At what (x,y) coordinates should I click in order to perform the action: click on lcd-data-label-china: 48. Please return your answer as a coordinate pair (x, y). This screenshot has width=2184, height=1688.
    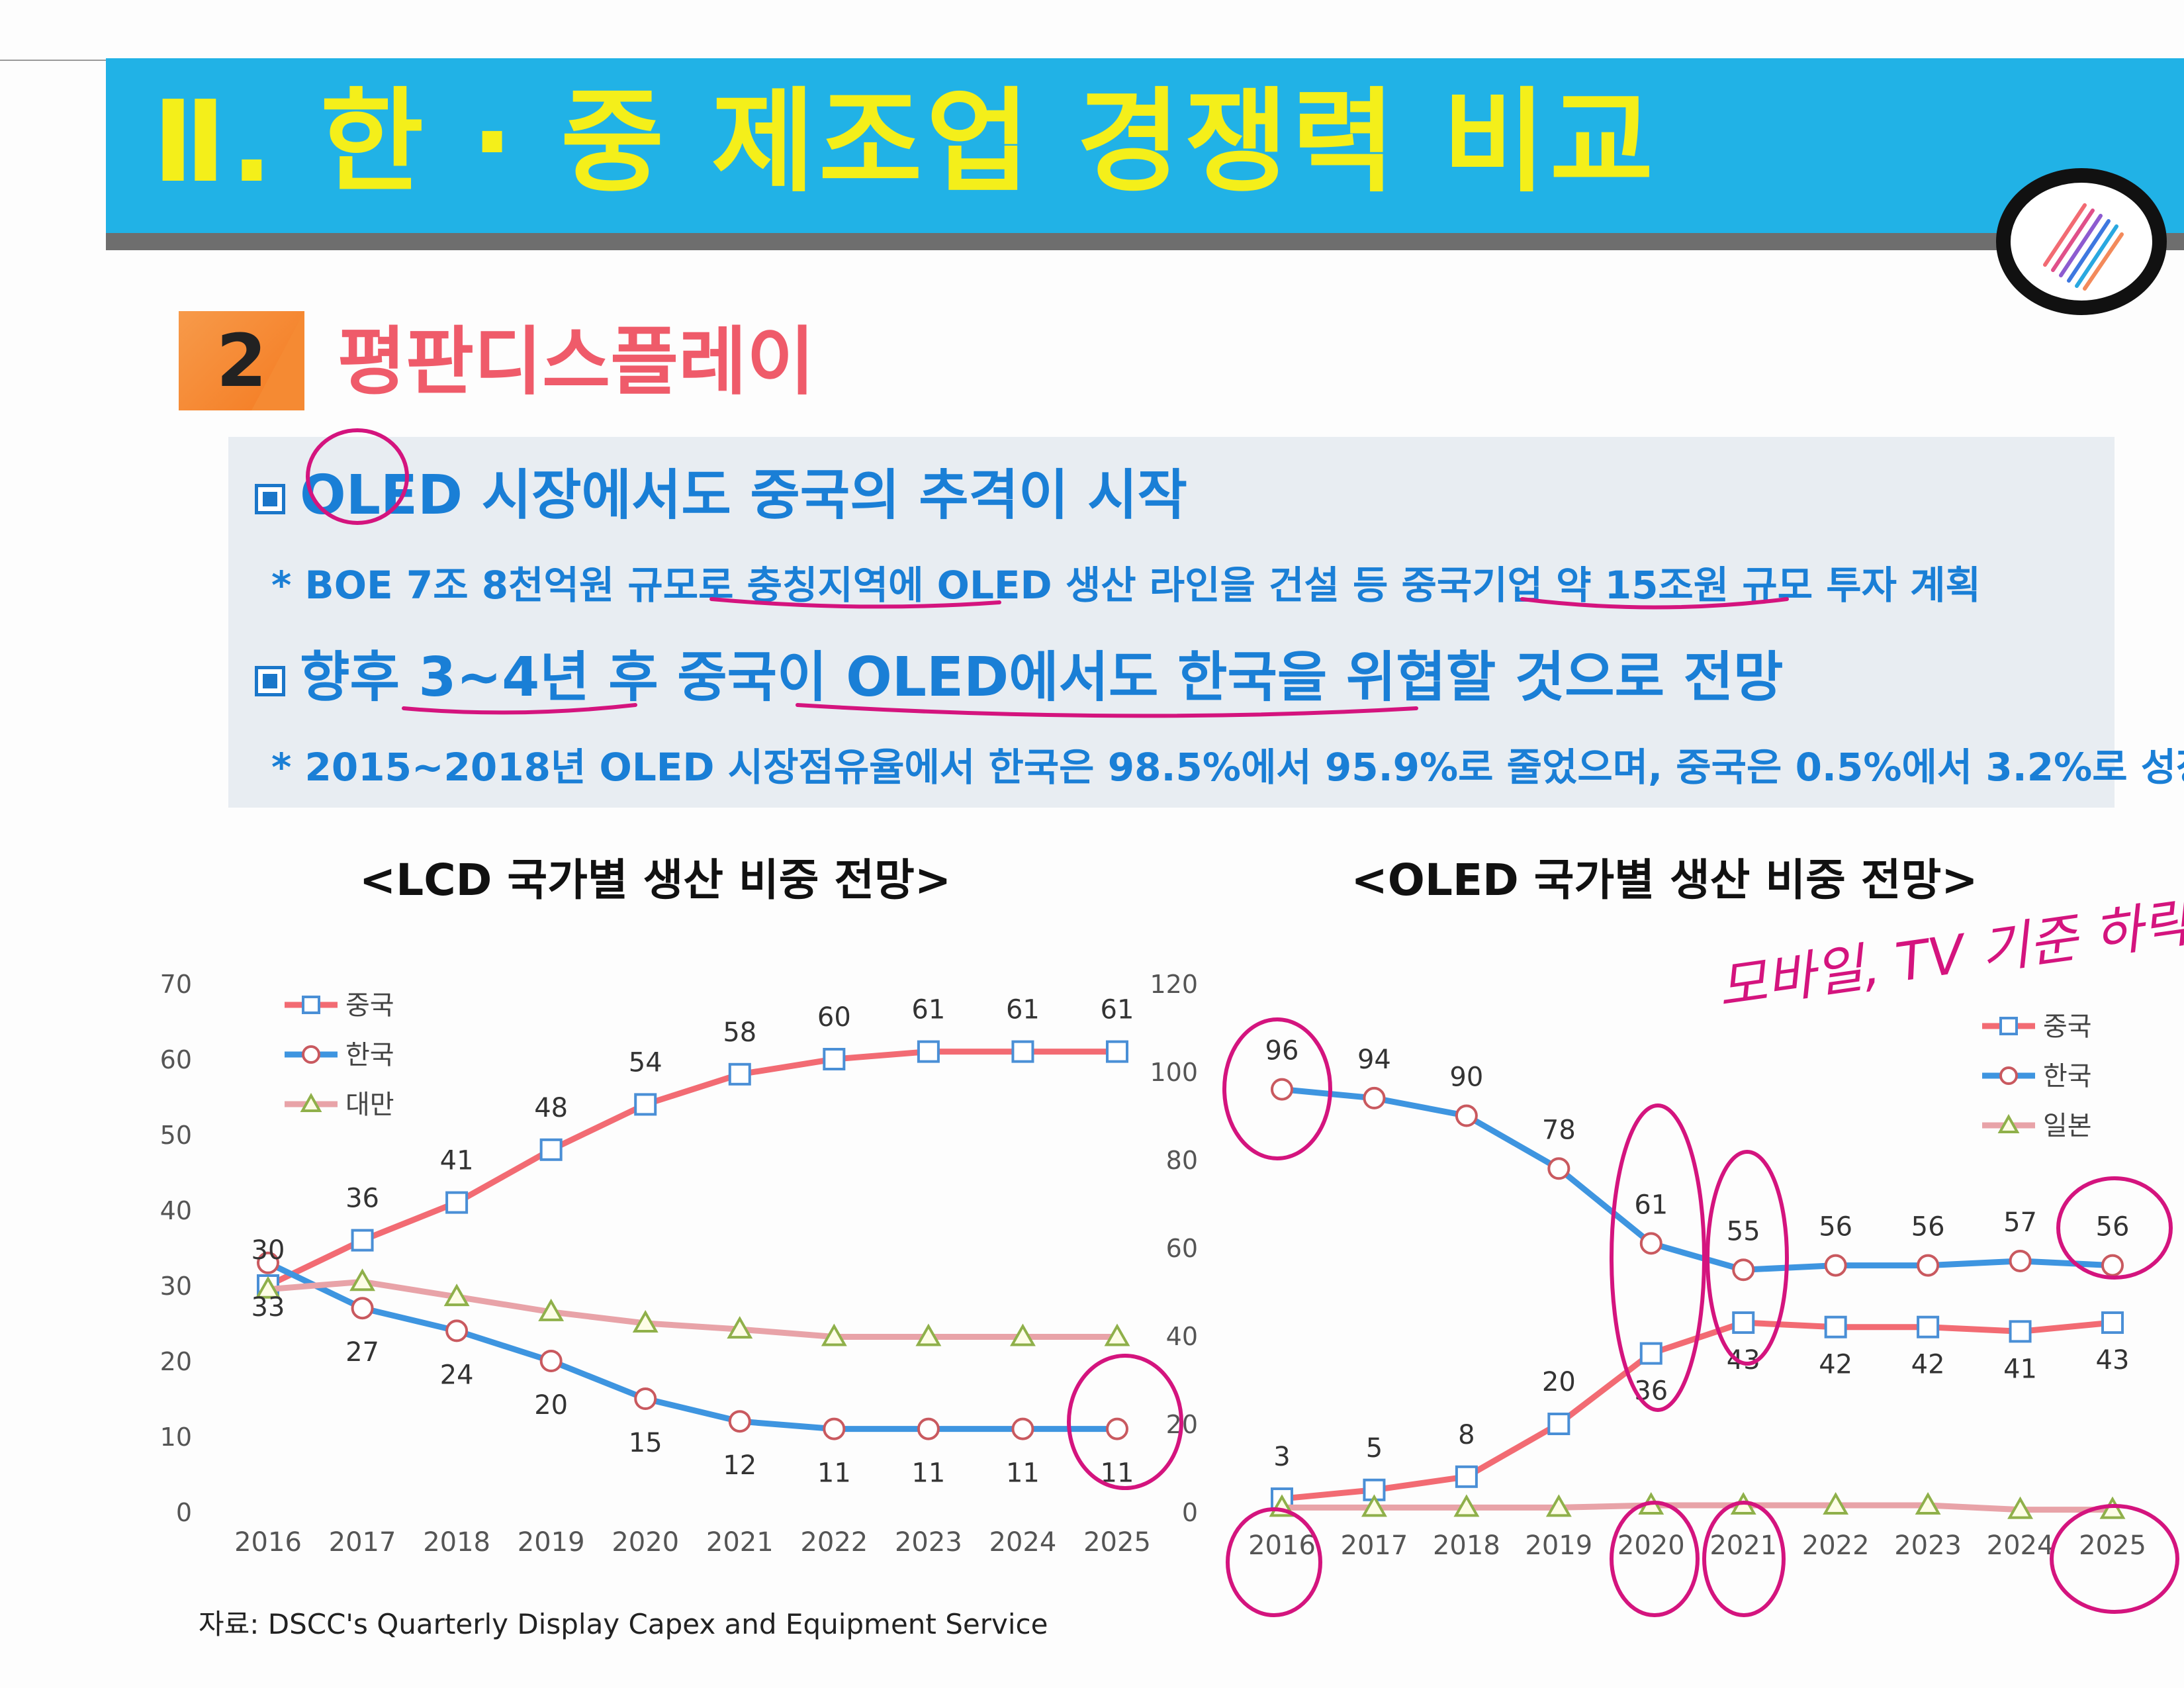
    Looking at the image, I should click on (551, 1108).